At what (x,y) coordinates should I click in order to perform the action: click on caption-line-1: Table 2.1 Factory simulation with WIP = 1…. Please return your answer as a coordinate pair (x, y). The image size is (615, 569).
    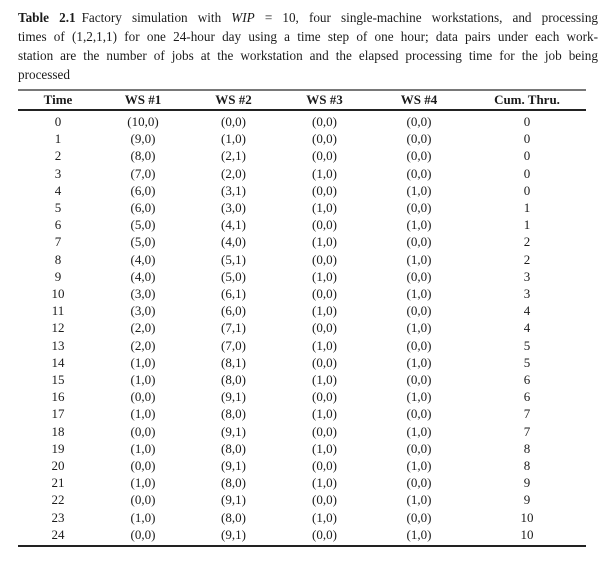
    Looking at the image, I should click on (308, 17).